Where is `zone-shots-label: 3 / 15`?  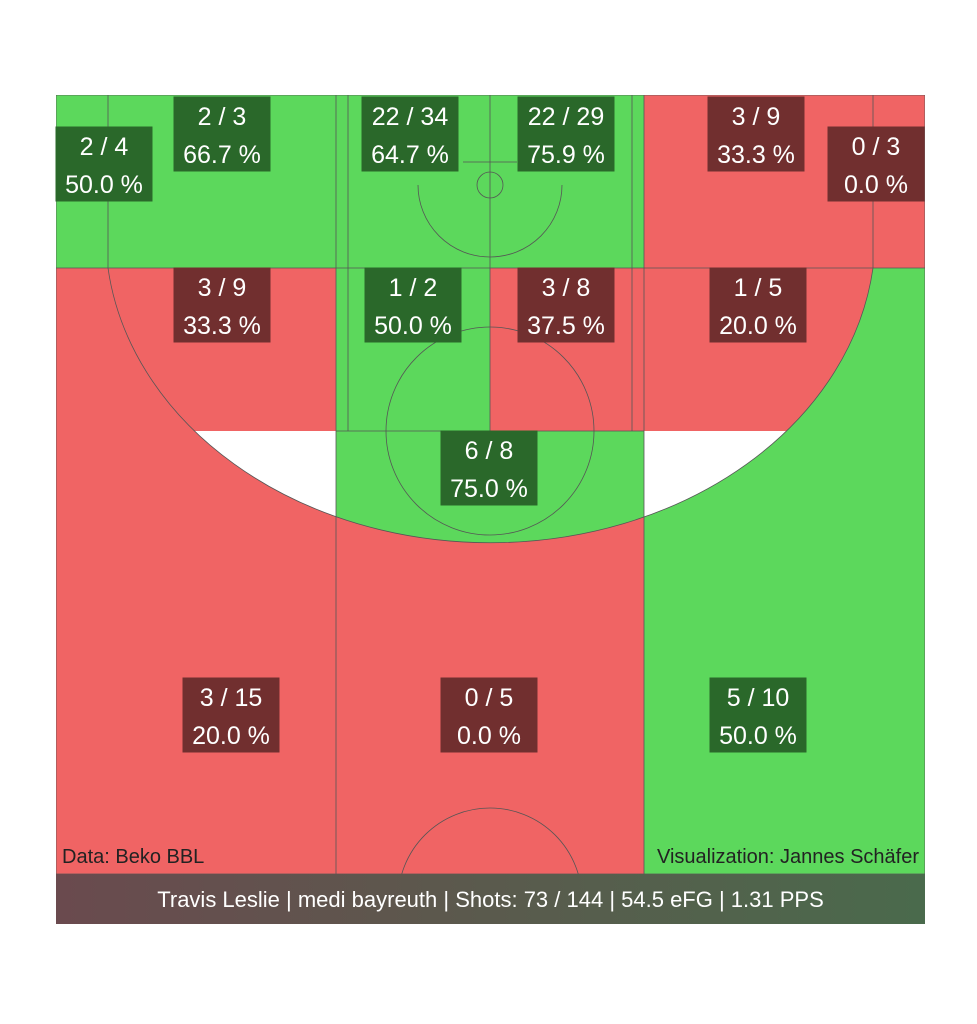
zone-shots-label: 3 / 15 is located at coordinates (231, 698).